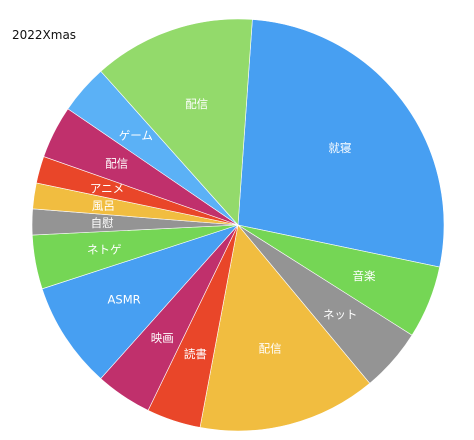 The height and width of the screenshot is (440, 474). What do you see at coordinates (340, 315) in the screenshot?
I see `slice-label: ネット` at bounding box center [340, 315].